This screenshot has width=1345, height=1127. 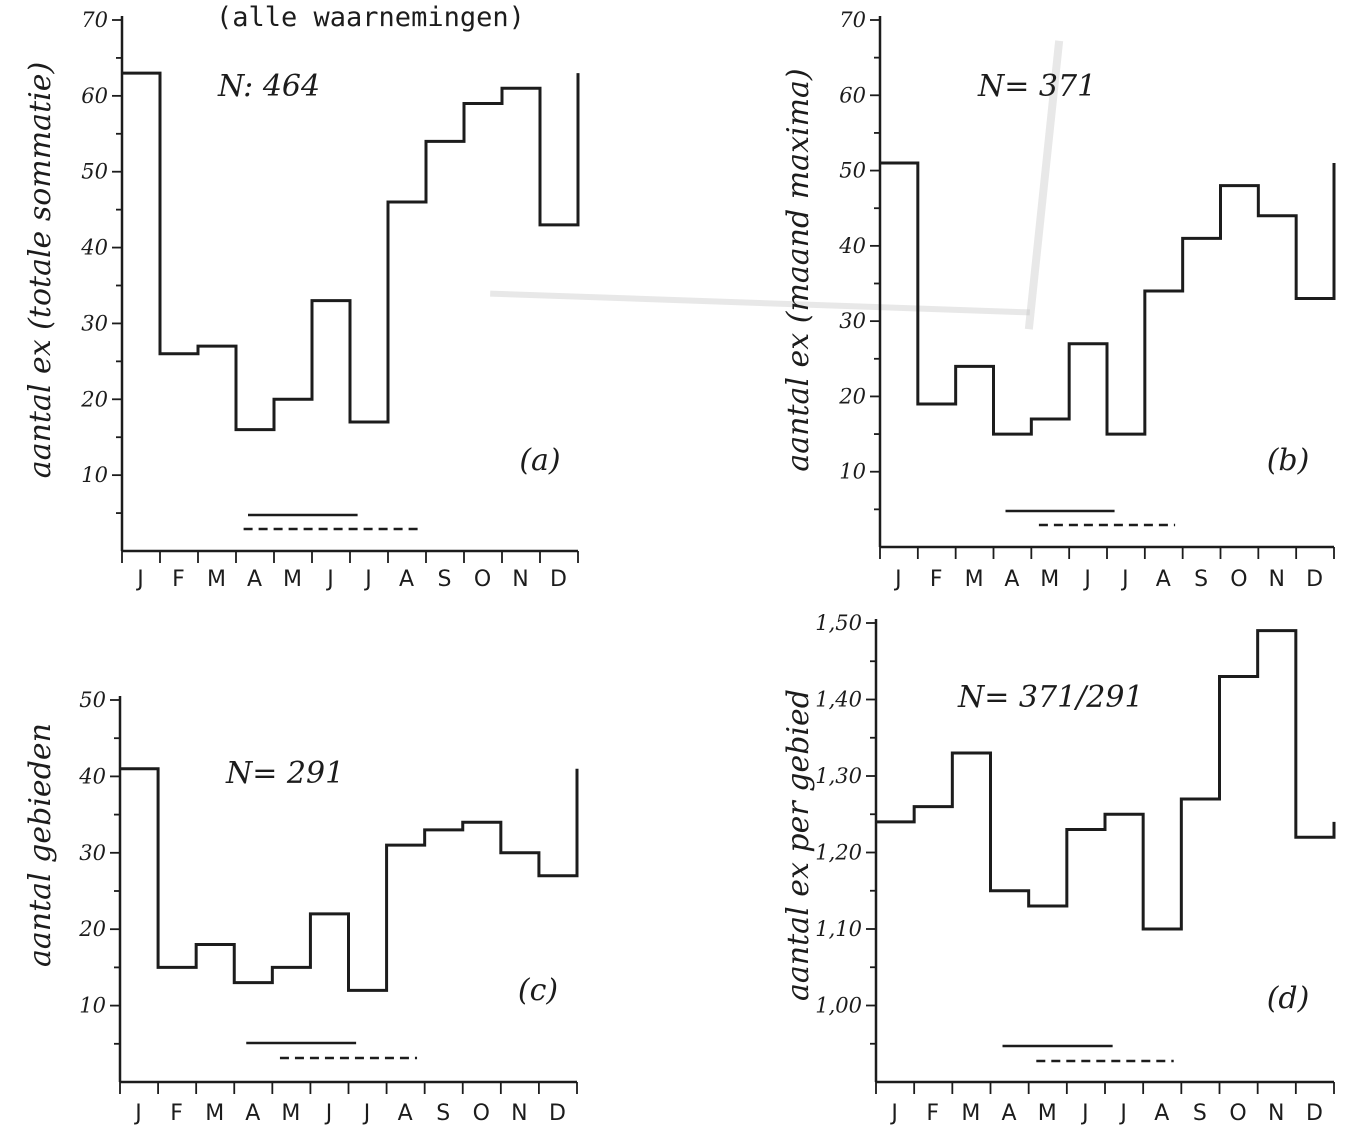 I want to click on panel-label: (c), so click(x=538, y=990).